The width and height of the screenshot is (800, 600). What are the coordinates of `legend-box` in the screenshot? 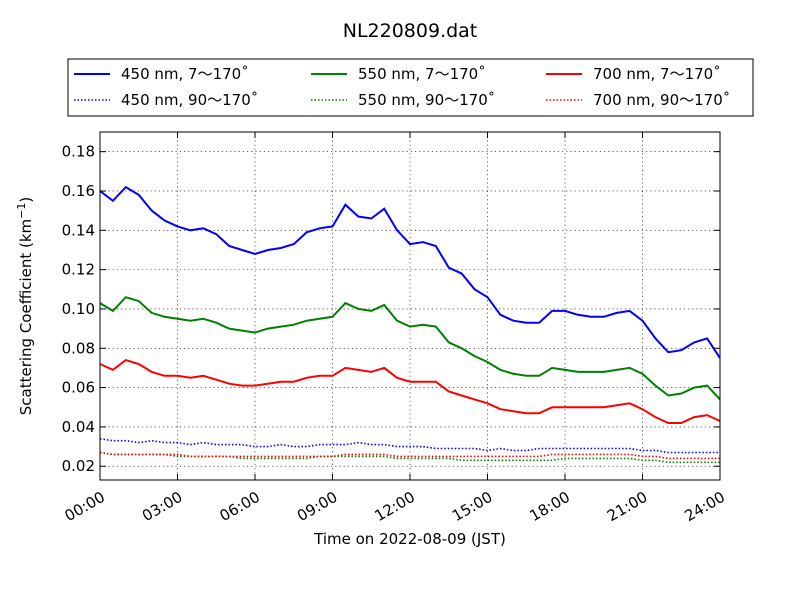 It's located at (410, 87).